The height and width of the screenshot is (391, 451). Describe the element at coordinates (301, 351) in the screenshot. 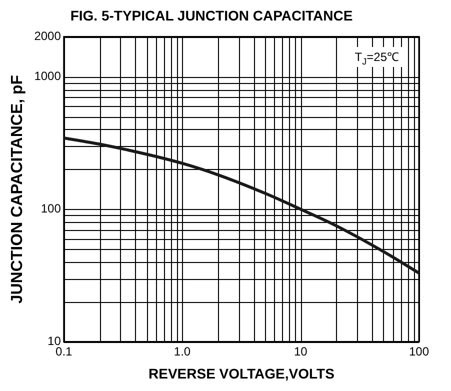

I see `x-tick-label: 10` at that location.